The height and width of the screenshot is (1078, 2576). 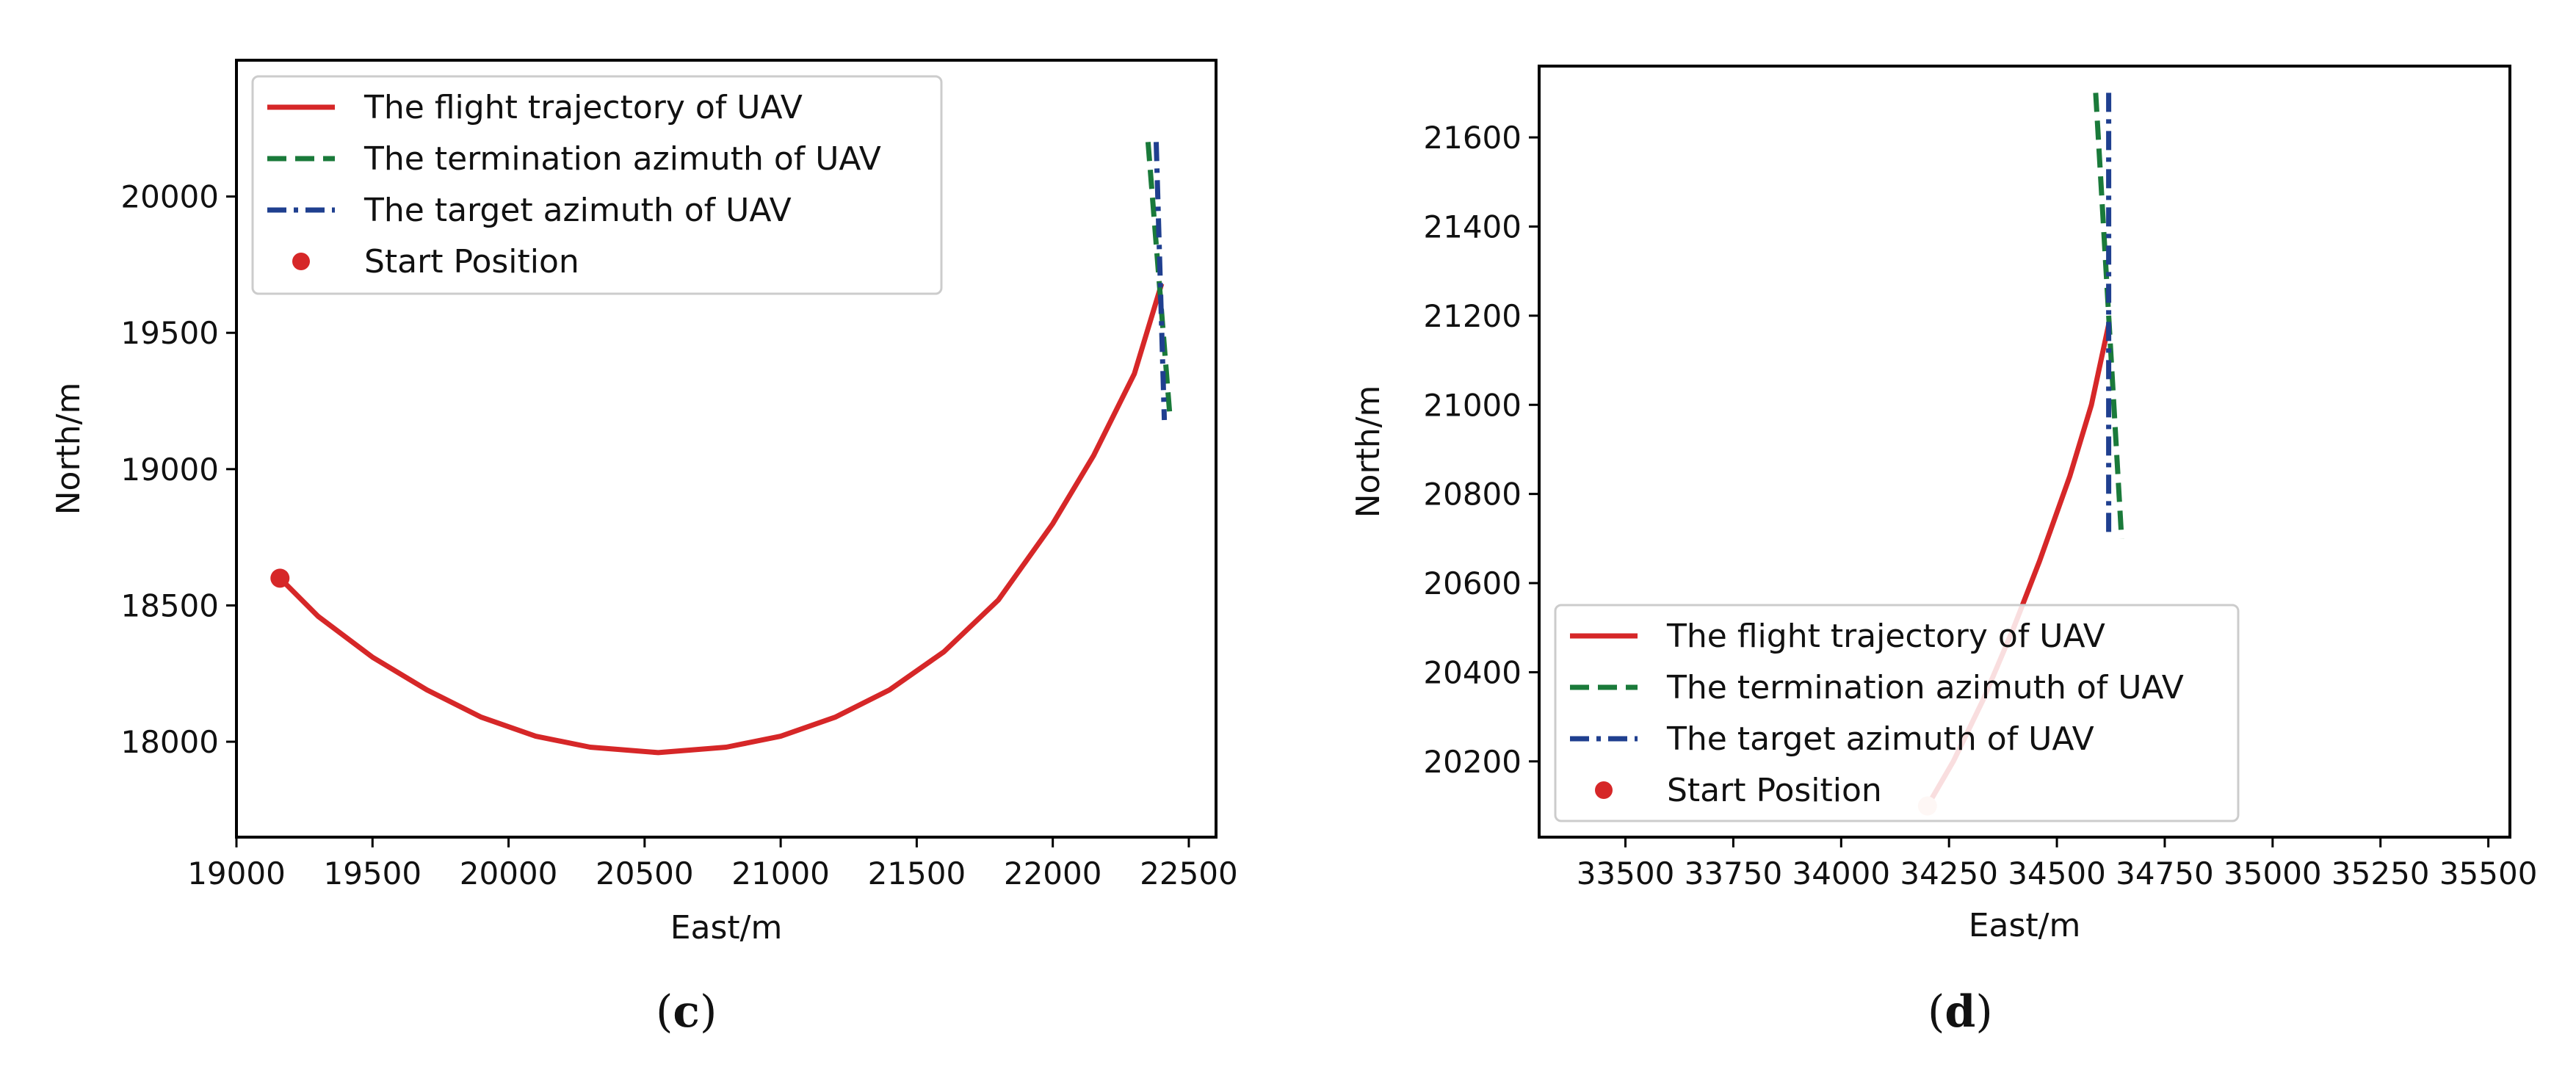 I want to click on y-tick-label: 21400, so click(x=1472, y=227).